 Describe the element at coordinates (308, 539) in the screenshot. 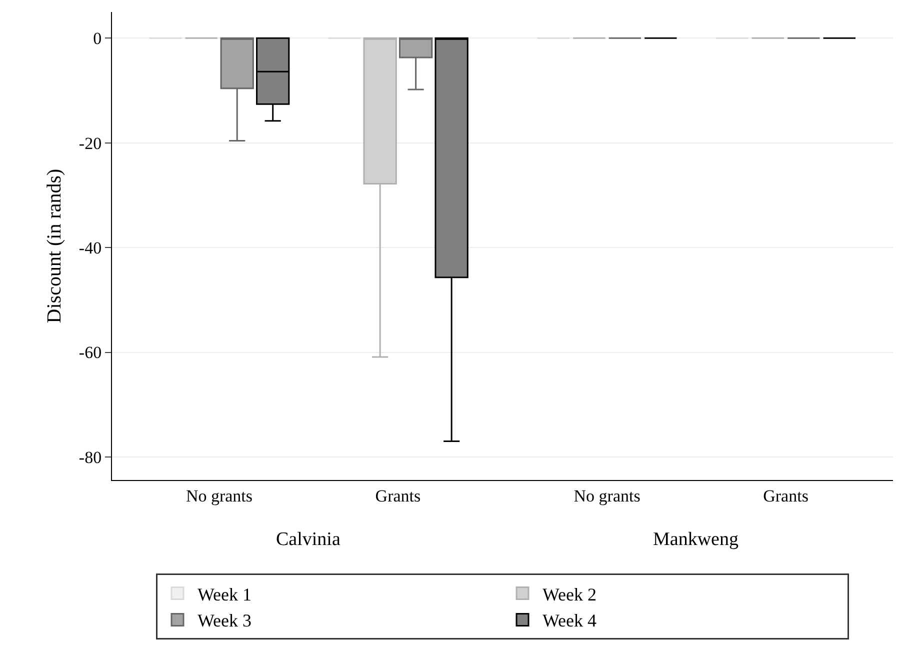

I see `text: Calvinia` at that location.